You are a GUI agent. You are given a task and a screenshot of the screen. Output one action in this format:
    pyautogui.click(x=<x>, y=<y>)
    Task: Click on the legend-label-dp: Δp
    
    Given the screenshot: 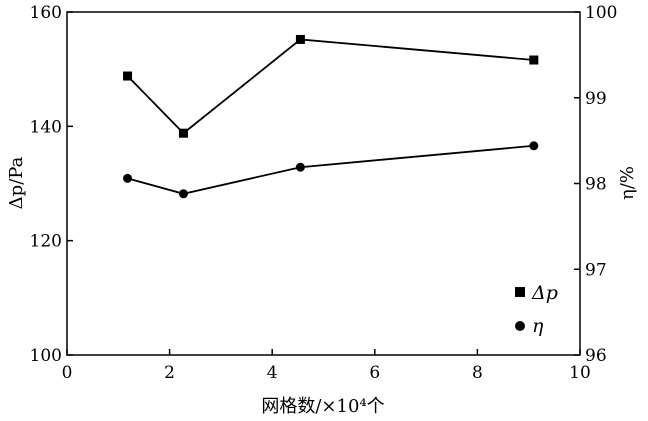 What is the action you would take?
    pyautogui.click(x=544, y=293)
    